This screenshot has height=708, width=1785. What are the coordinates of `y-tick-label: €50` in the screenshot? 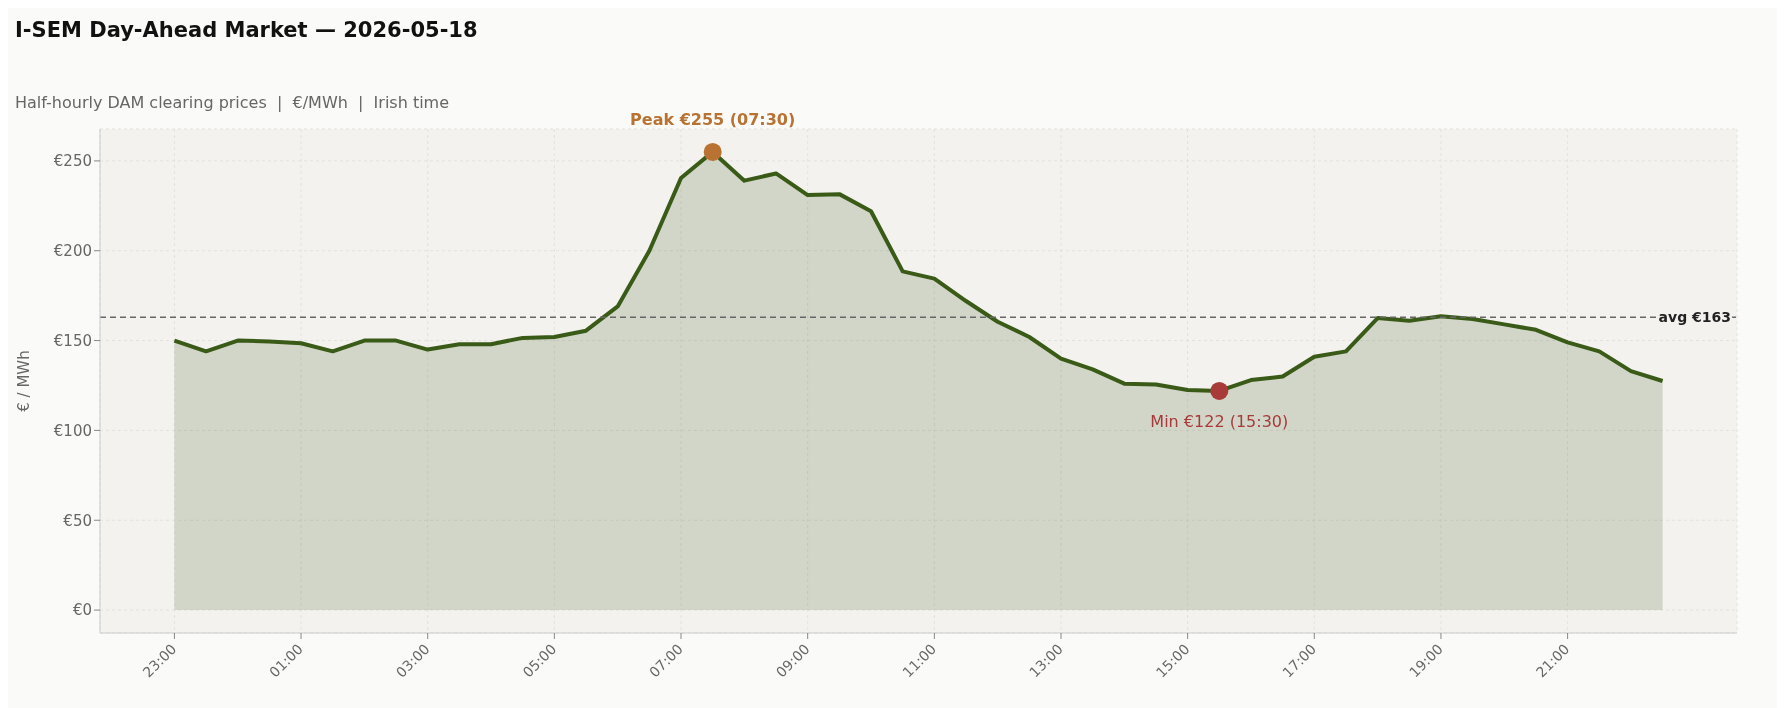 It's located at (77, 520).